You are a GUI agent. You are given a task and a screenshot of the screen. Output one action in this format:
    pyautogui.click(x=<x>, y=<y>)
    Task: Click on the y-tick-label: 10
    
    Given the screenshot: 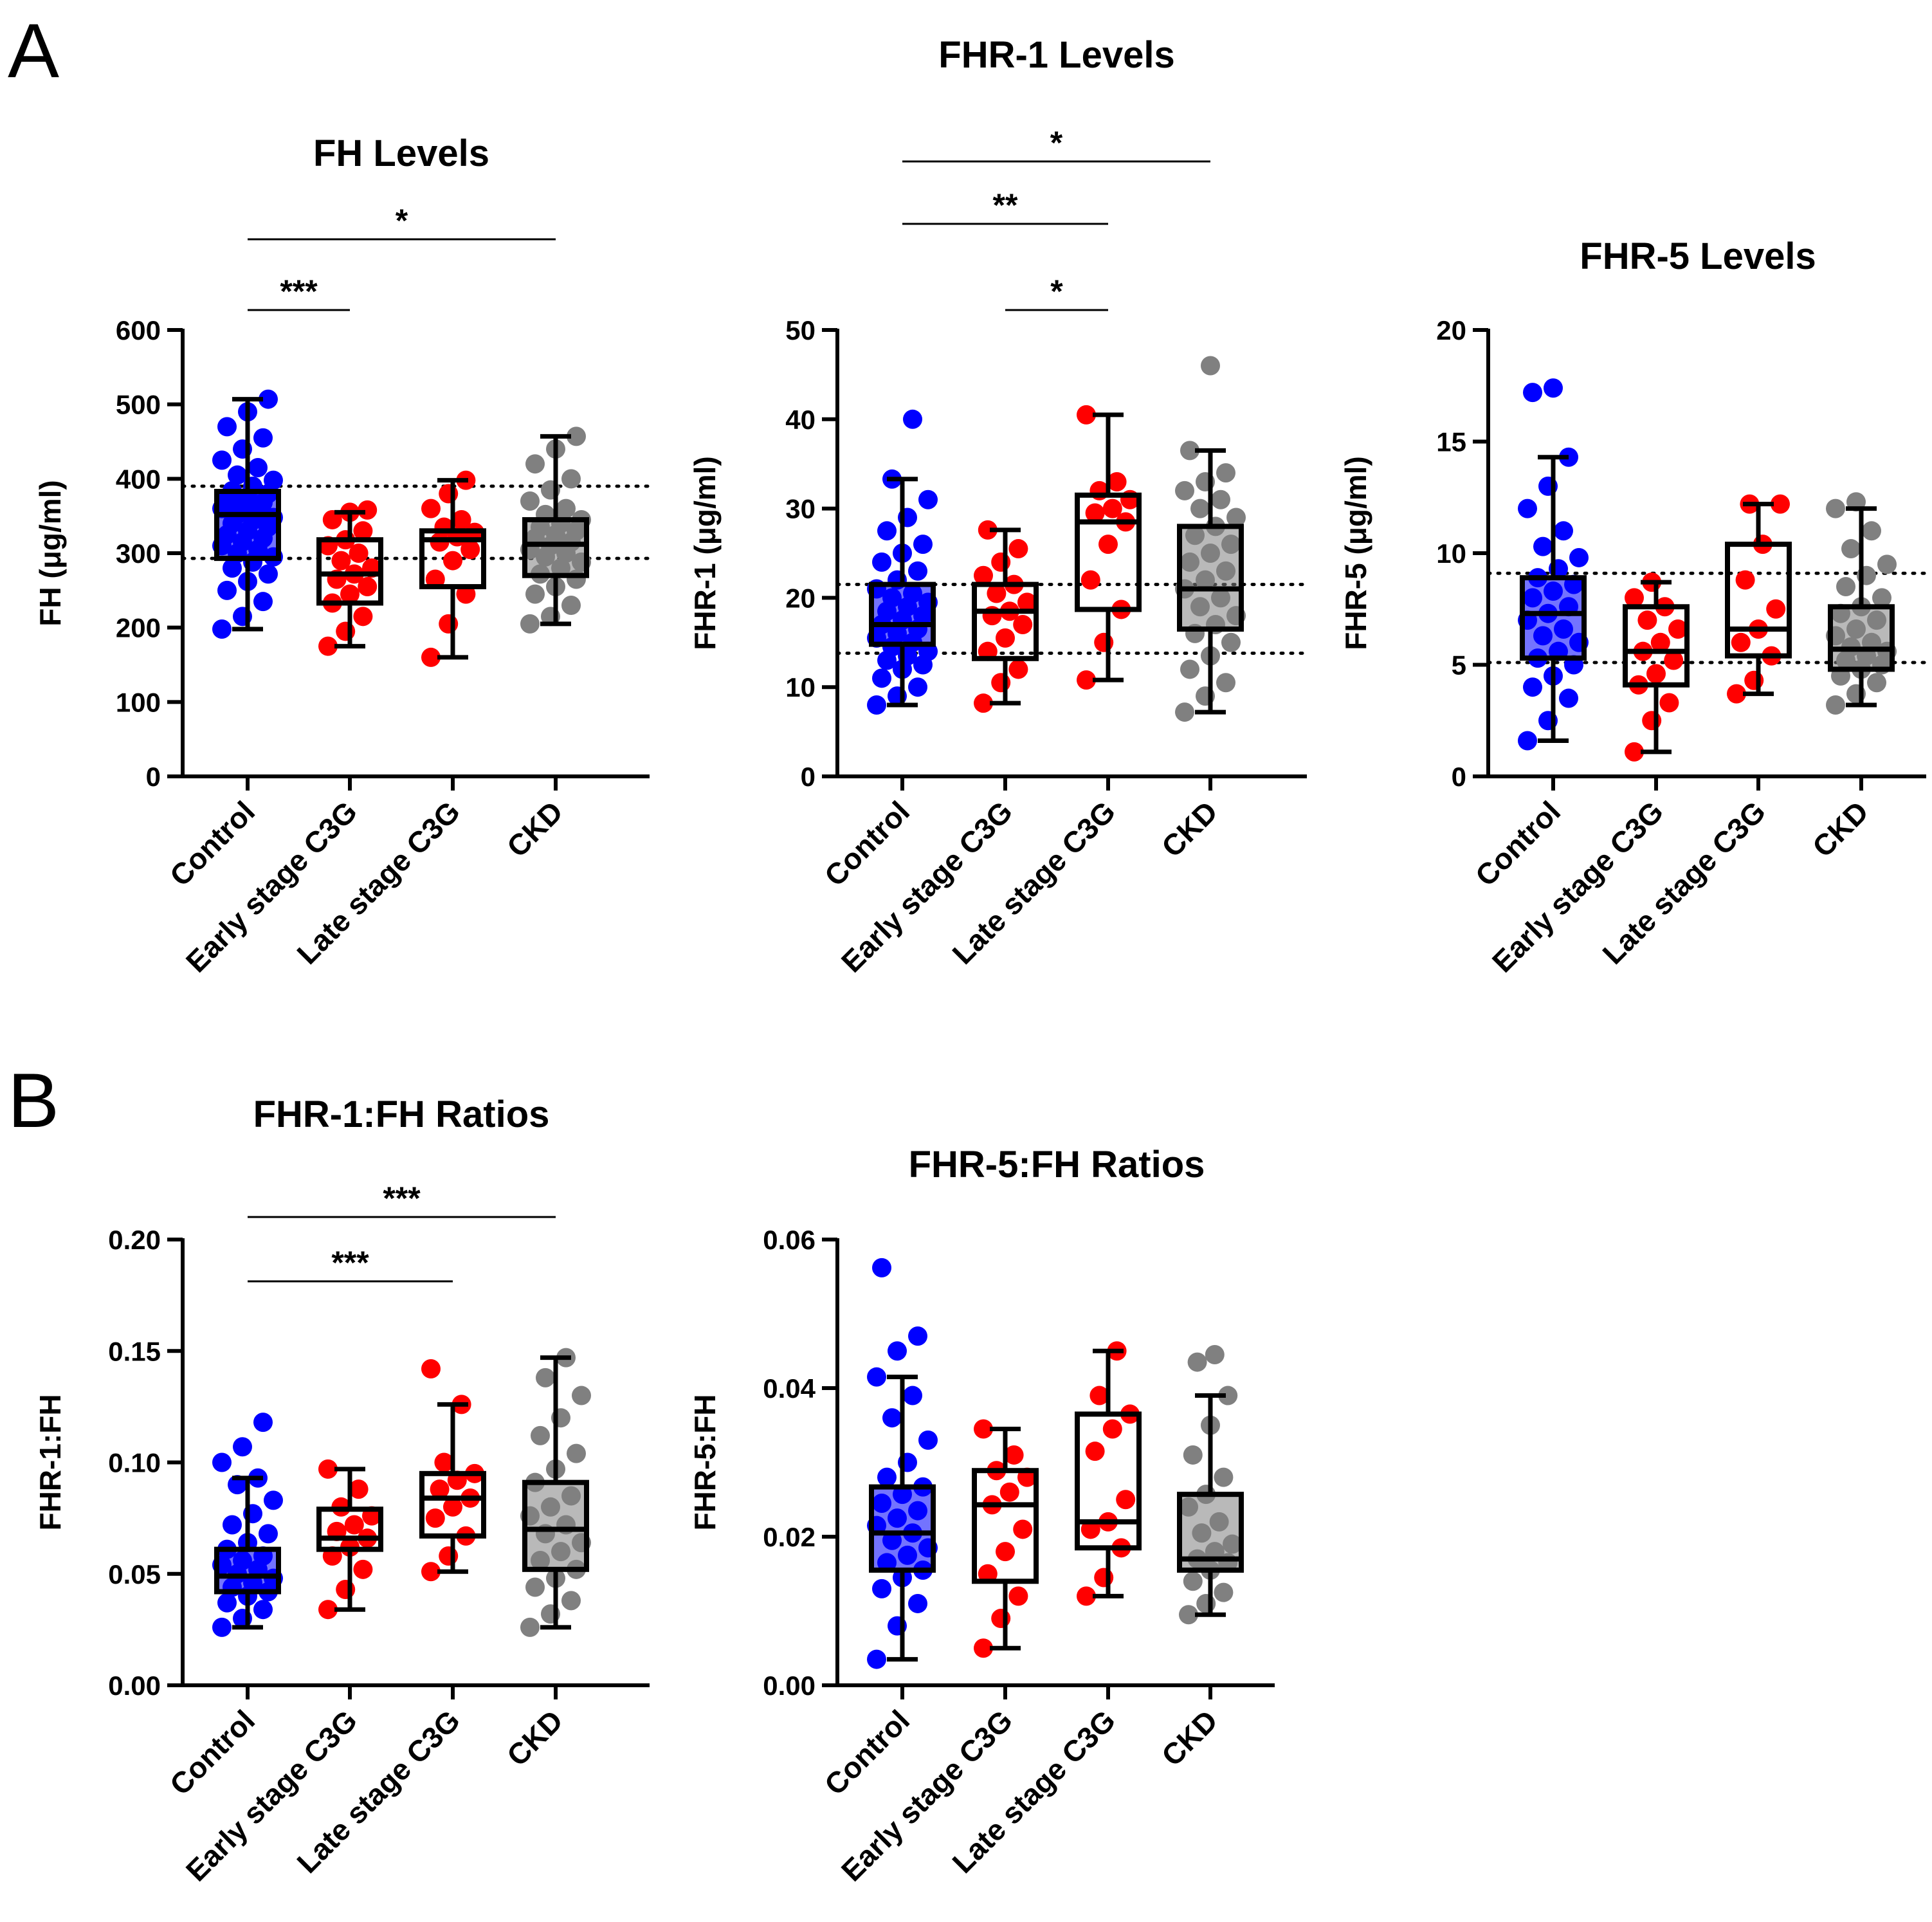 What is the action you would take?
    pyautogui.click(x=1451, y=553)
    